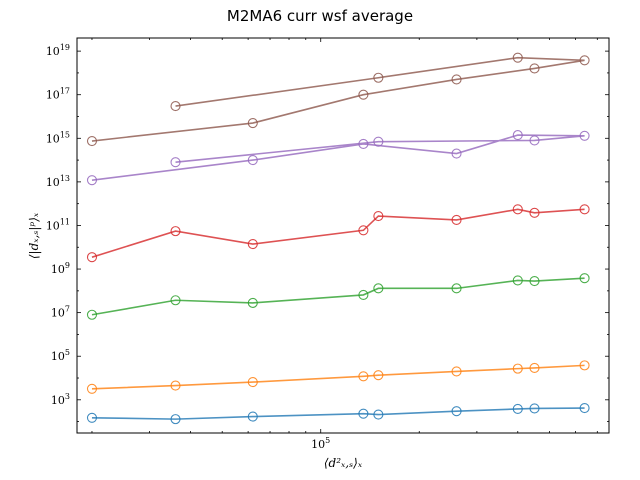 This screenshot has width=640, height=480. Describe the element at coordinates (343, 463) in the screenshot. I see `x-axis-label: ⟨d²ₓ,ₛ⟩ₓ` at that location.